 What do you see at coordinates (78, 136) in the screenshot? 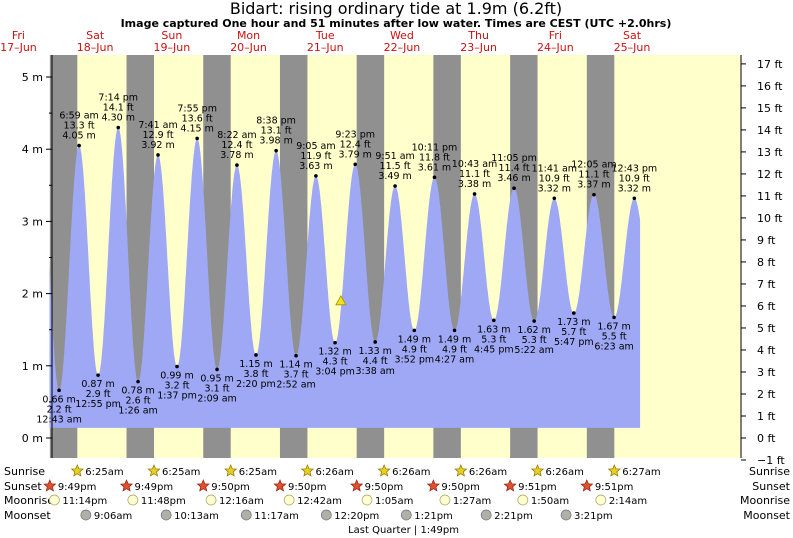
I see `tide-m-label: 4.05 m` at bounding box center [78, 136].